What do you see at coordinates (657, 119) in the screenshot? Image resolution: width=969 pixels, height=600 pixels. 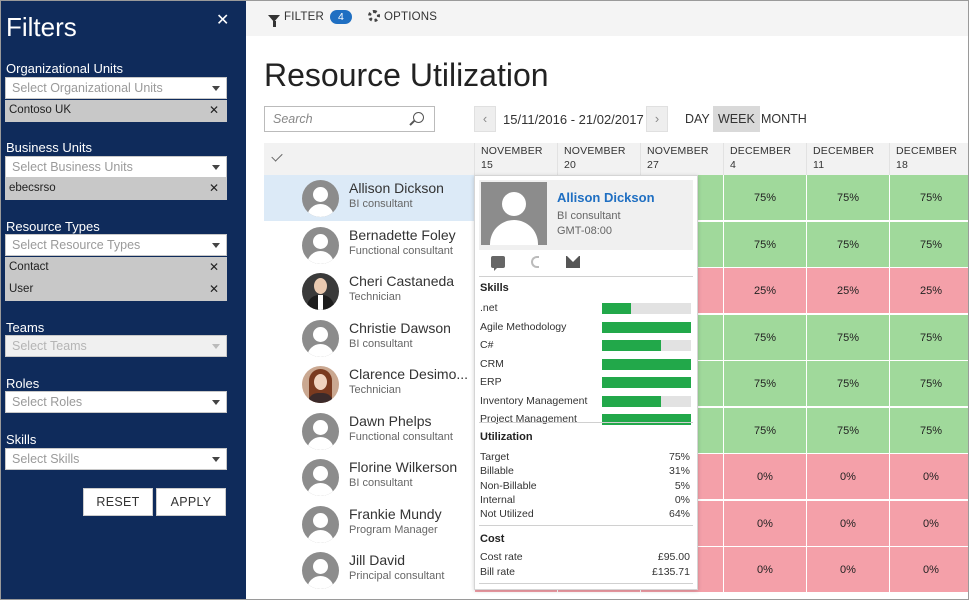 I see `next-period-button: ›` at bounding box center [657, 119].